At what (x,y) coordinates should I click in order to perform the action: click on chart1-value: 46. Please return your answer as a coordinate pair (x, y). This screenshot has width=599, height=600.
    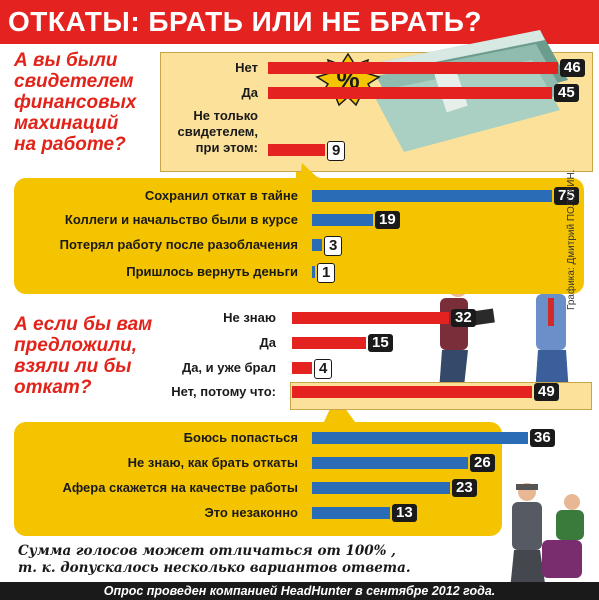
    Looking at the image, I should click on (572, 68).